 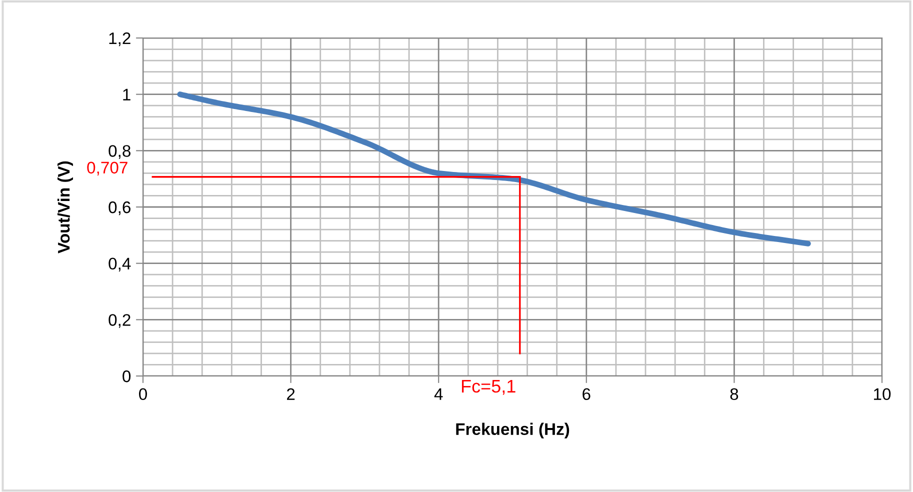 What do you see at coordinates (119, 39) in the screenshot?
I see `y-tick-label: 1,2` at bounding box center [119, 39].